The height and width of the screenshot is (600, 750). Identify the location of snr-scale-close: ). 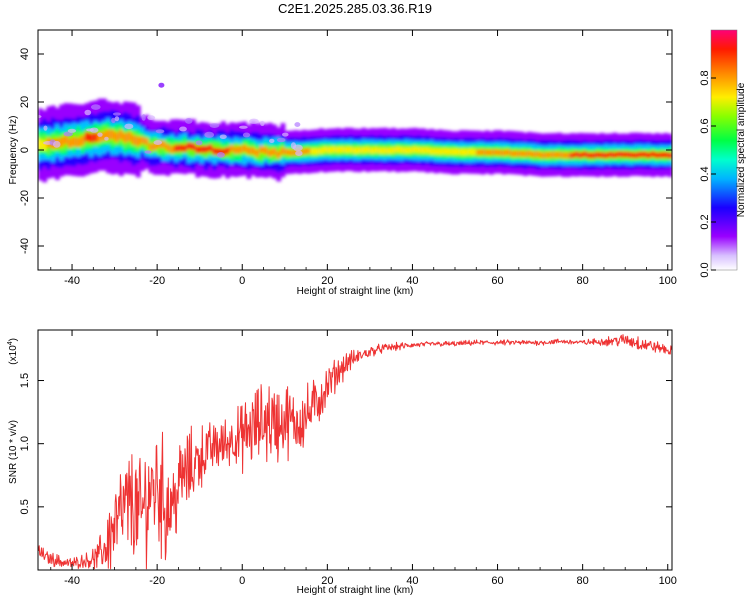
(13, 339).